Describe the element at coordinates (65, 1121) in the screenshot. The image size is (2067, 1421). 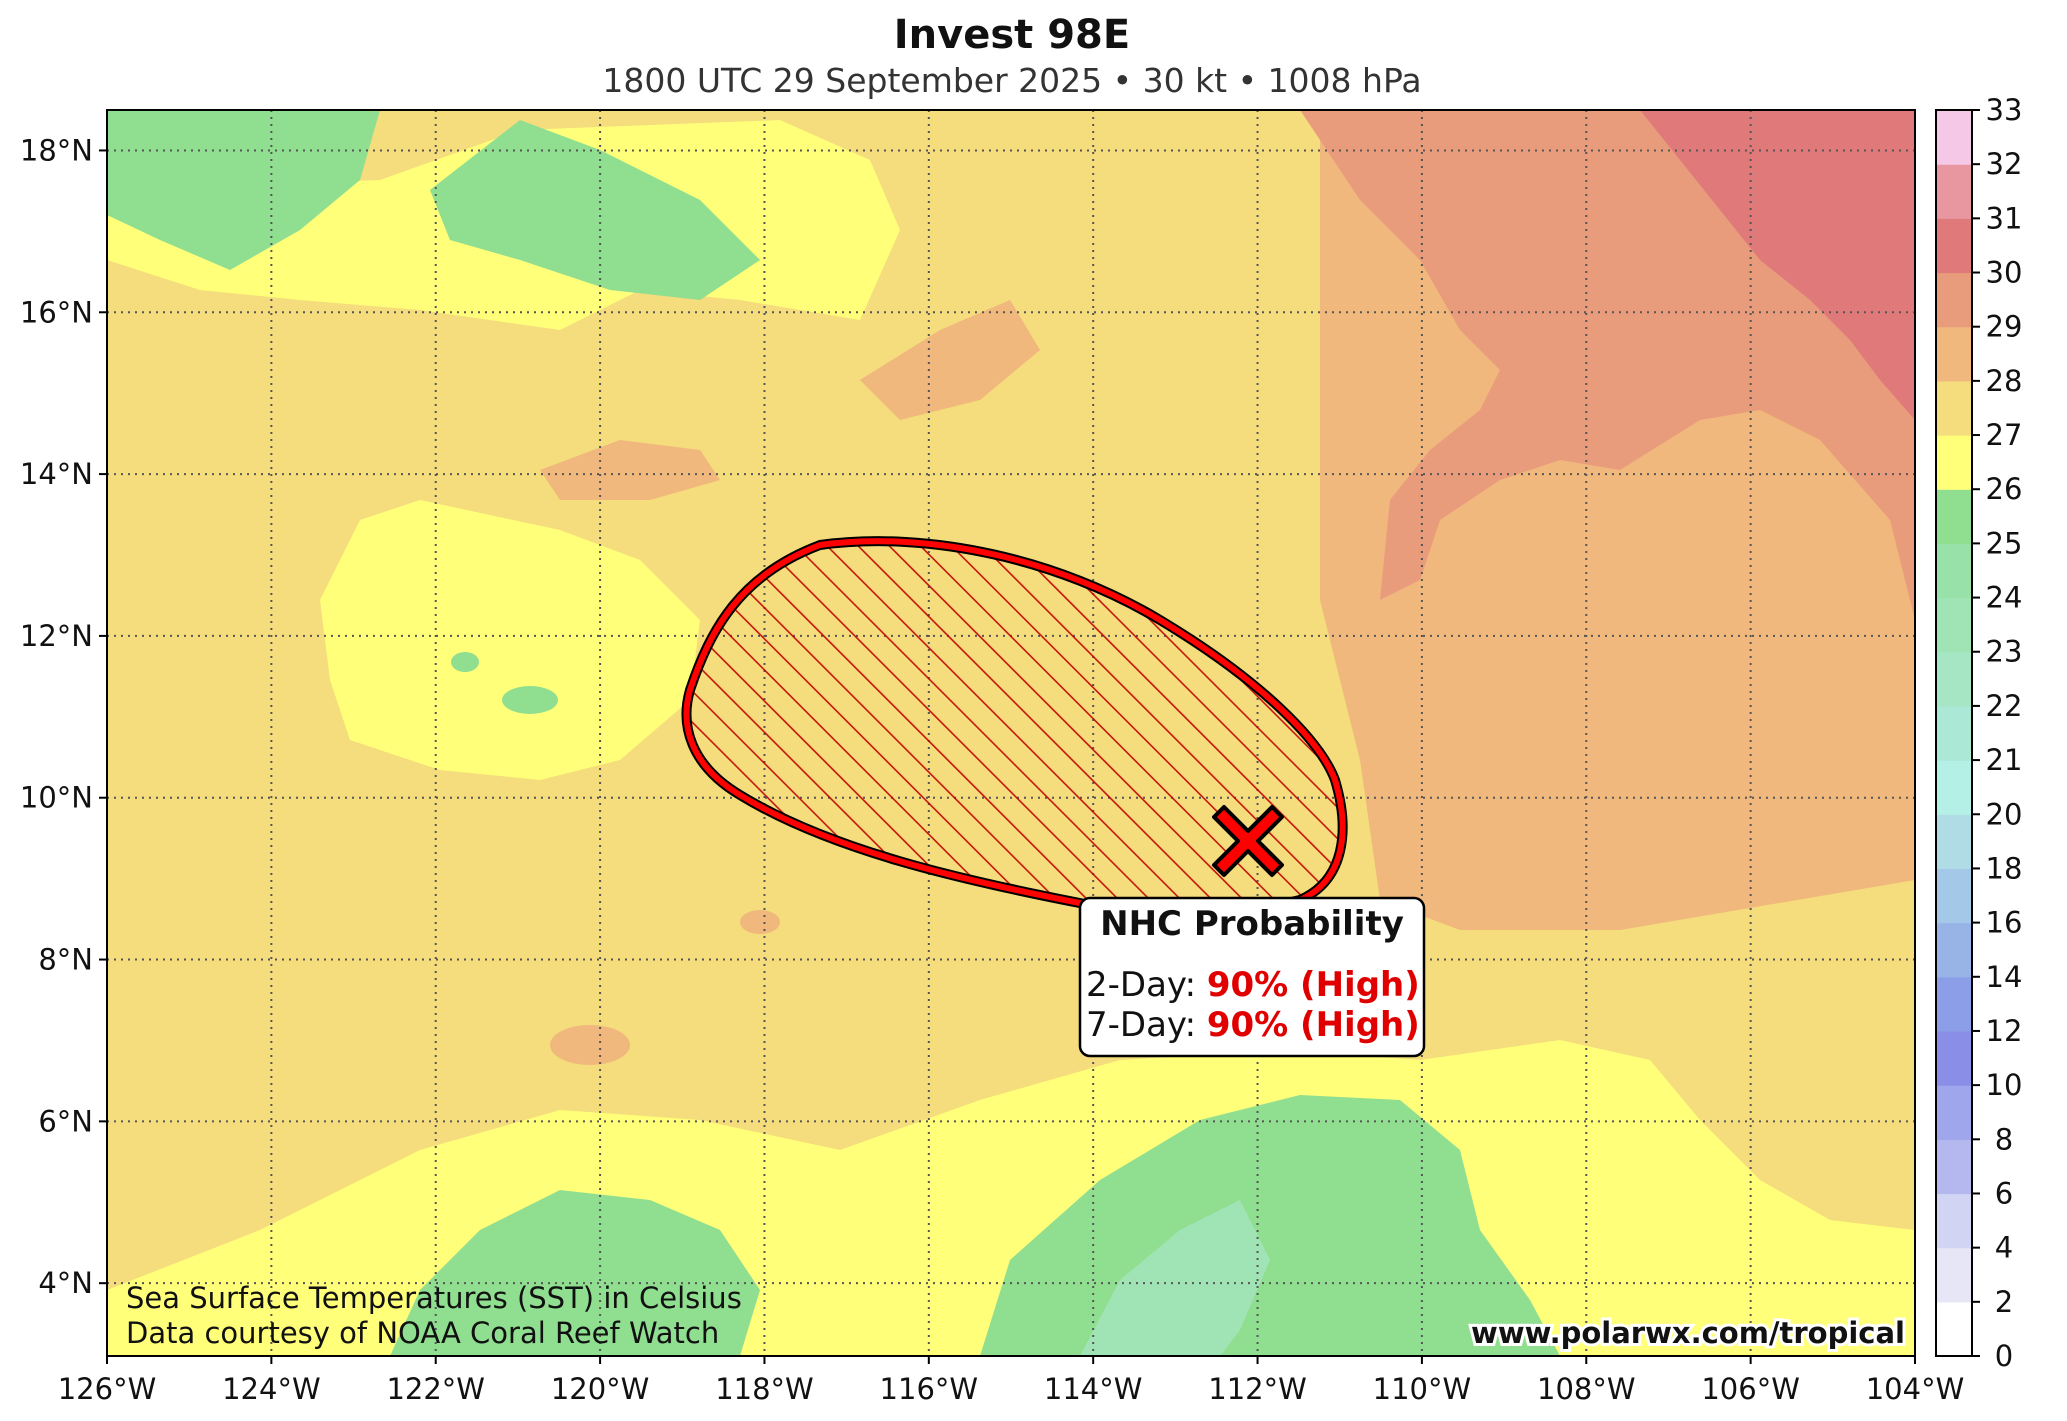
I see `lat-tick-label: 6°N` at that location.